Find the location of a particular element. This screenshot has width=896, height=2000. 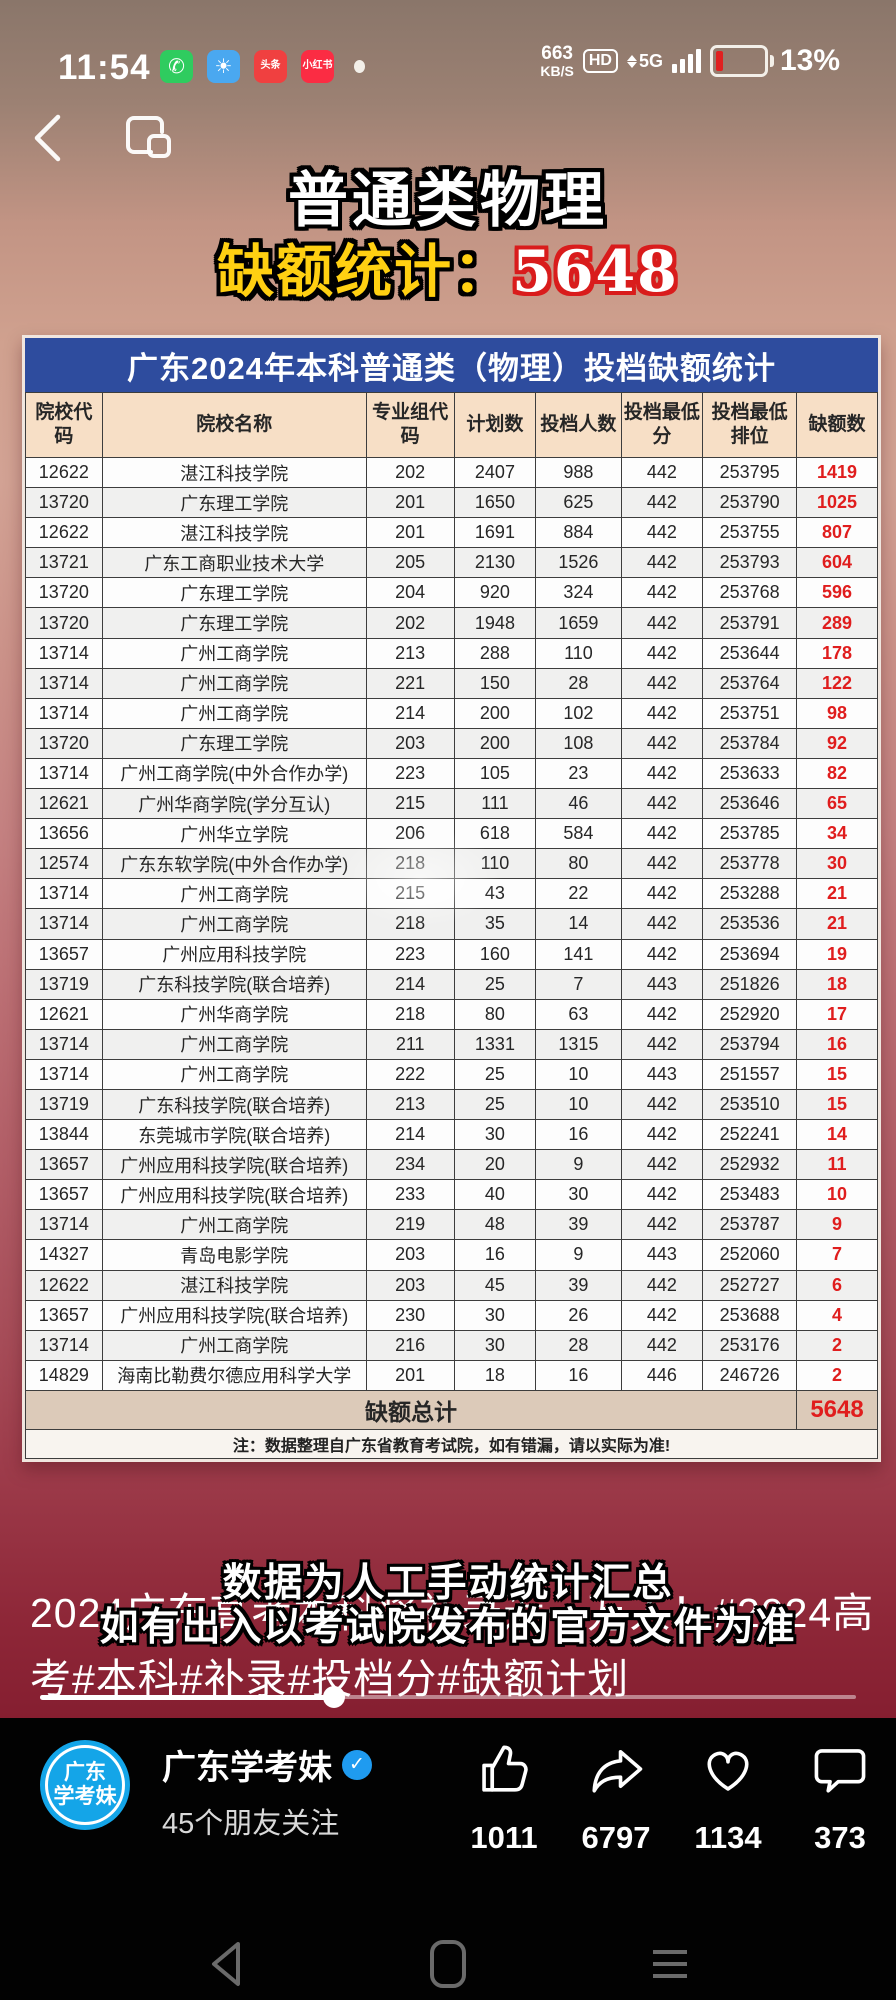

column-header: 投档最低分 is located at coordinates (662, 425).